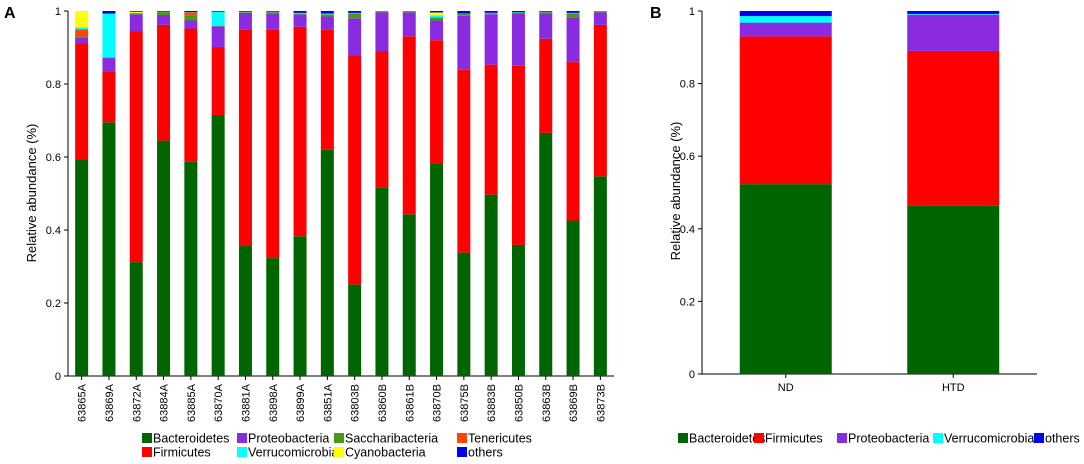 Image resolution: width=1084 pixels, height=464 pixels. Describe the element at coordinates (983, 439) in the screenshot. I see `panel-b-legend-item-verrucomicrobia: Verrucomicrobia` at that location.